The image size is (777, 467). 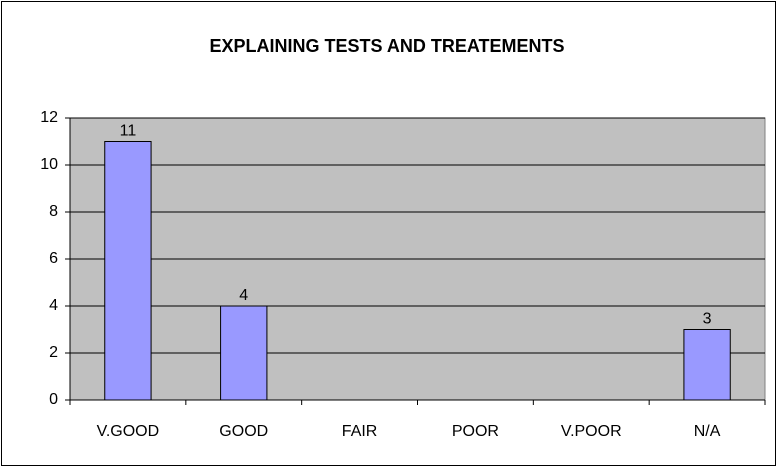 What do you see at coordinates (475, 431) in the screenshot?
I see `x-tick-label: POOR` at bounding box center [475, 431].